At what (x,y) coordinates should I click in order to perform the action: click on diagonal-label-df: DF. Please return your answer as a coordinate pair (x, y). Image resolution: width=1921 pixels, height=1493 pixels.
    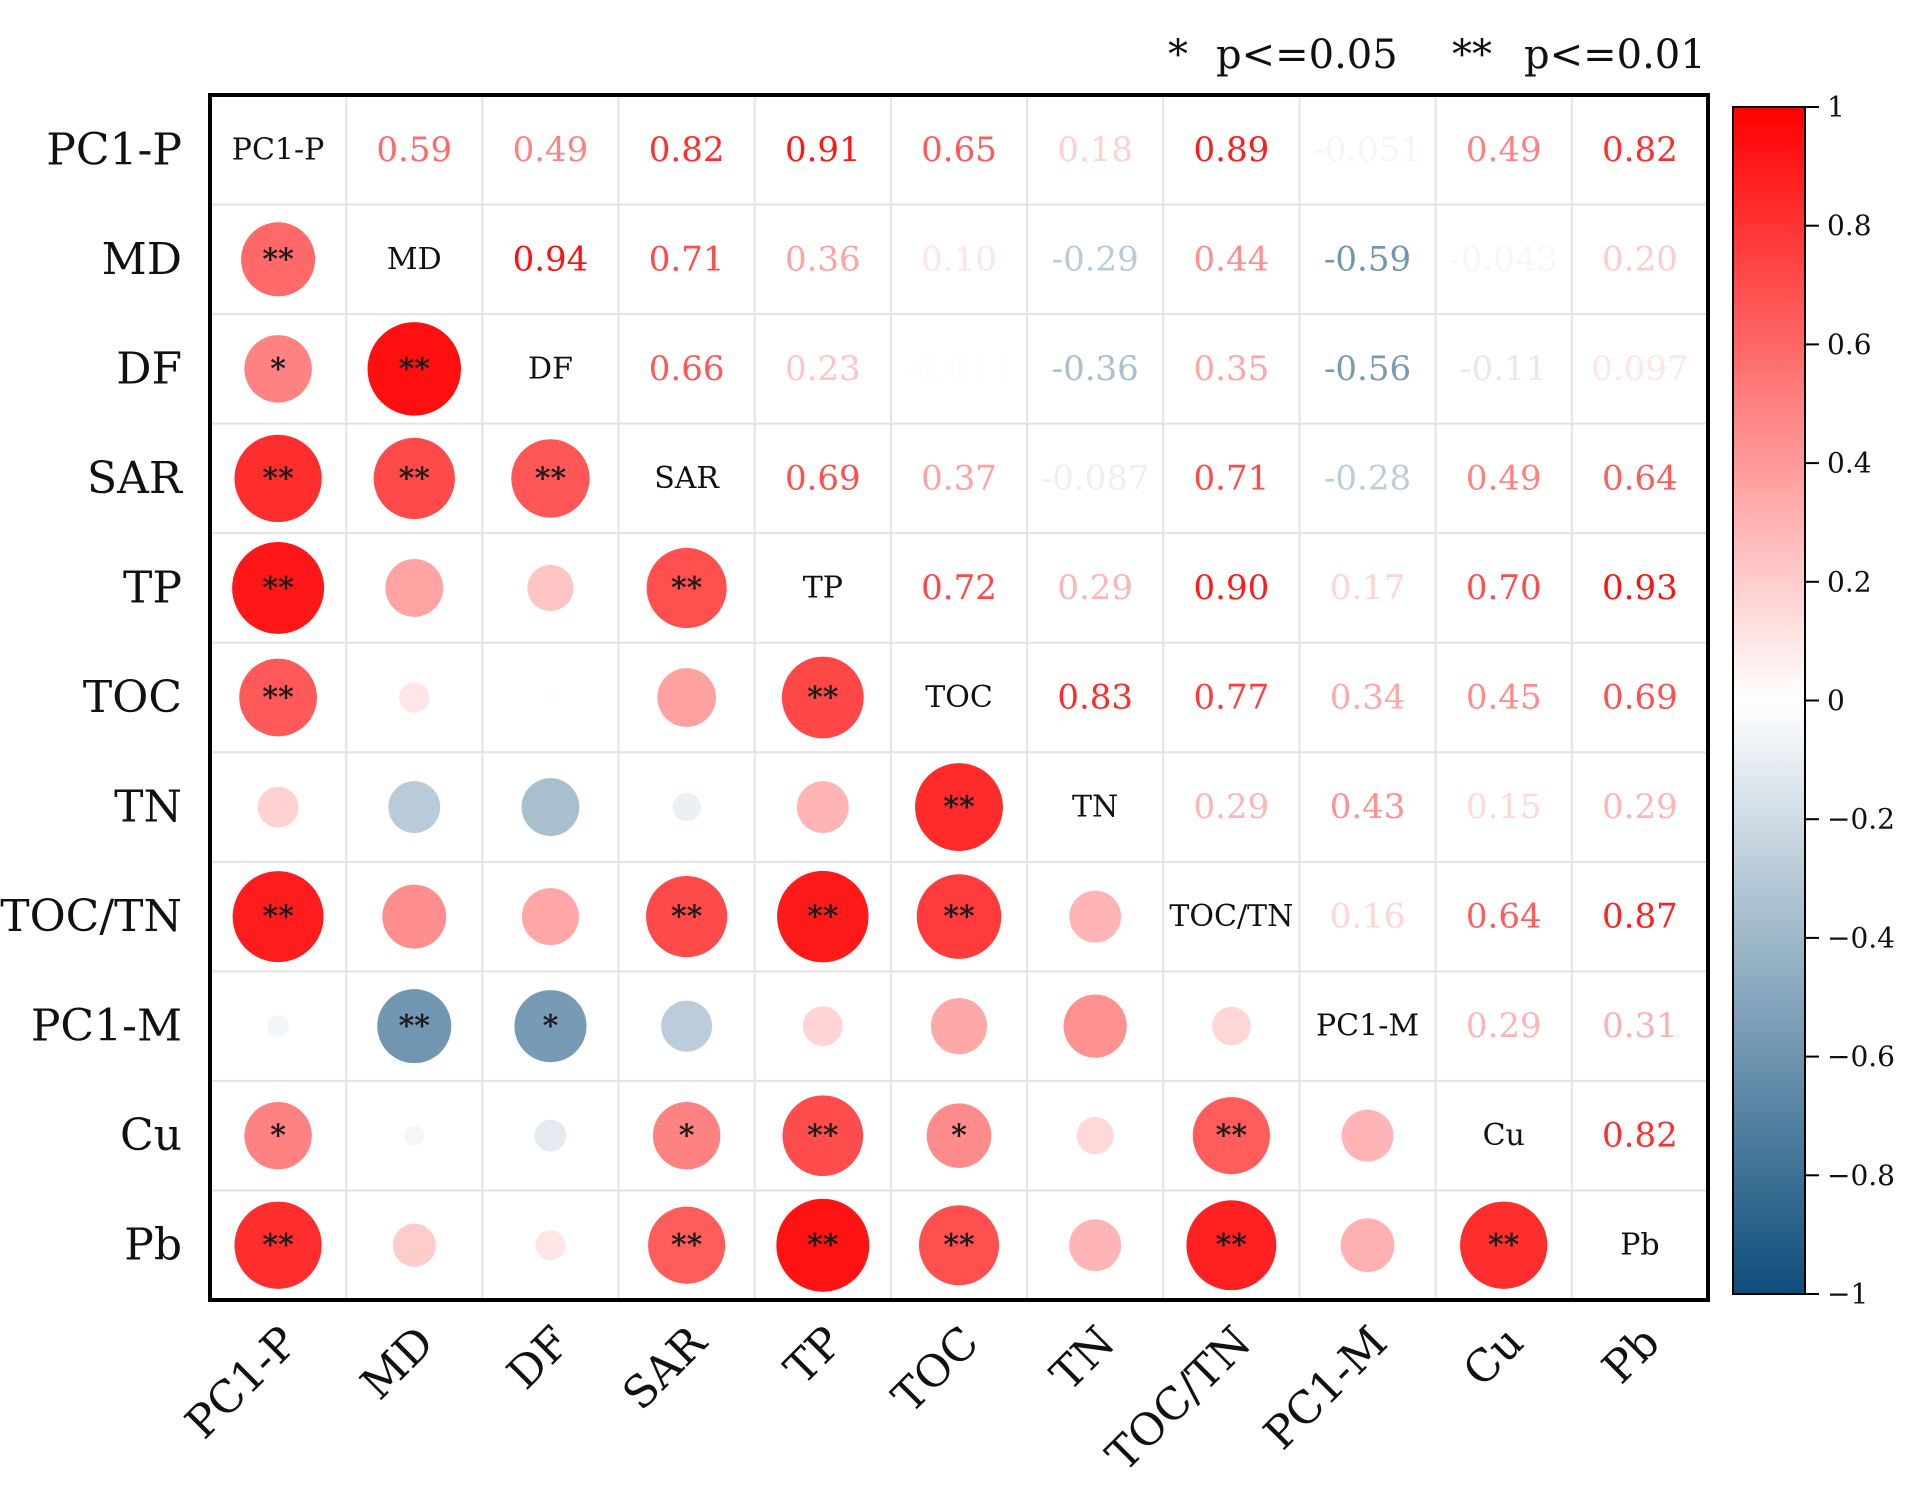
    Looking at the image, I should click on (550, 368).